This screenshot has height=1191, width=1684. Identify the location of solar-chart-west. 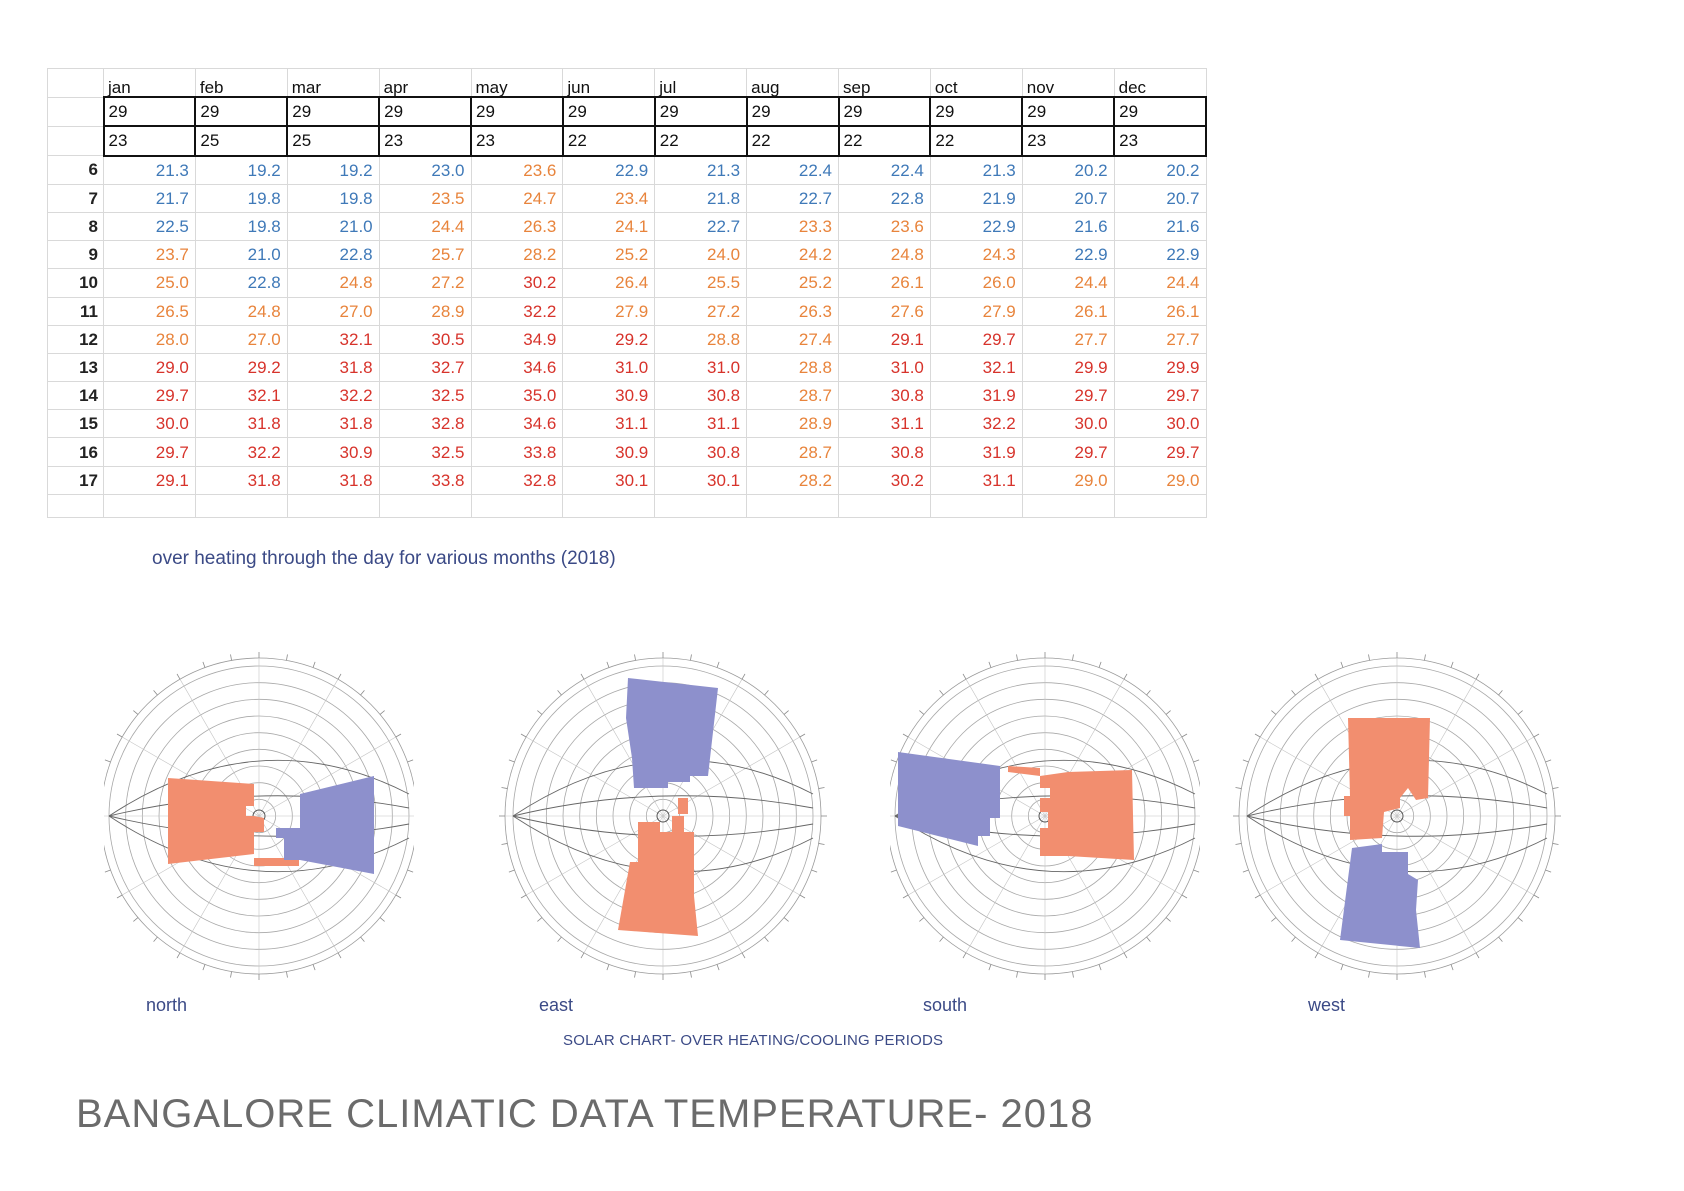
(1397, 816).